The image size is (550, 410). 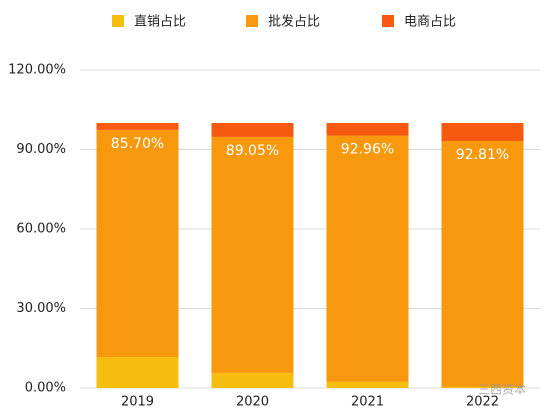 I want to click on legend-label: 直销占比, so click(x=160, y=22).